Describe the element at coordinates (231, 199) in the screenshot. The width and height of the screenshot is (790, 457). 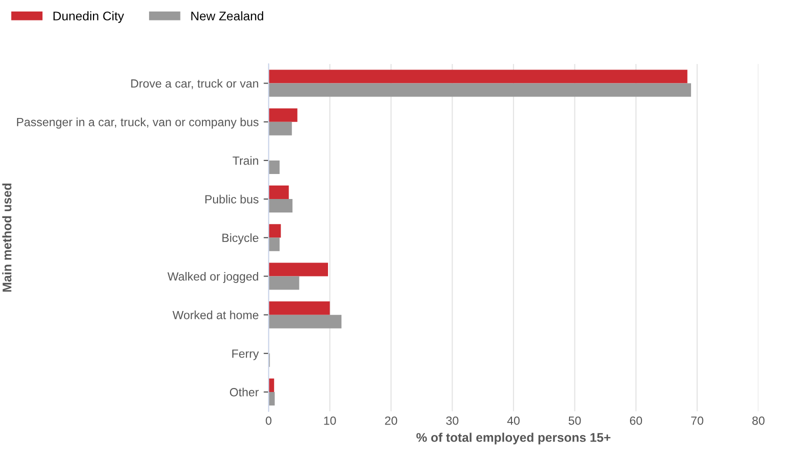
I see `y-tick-label: Public bus` at that location.